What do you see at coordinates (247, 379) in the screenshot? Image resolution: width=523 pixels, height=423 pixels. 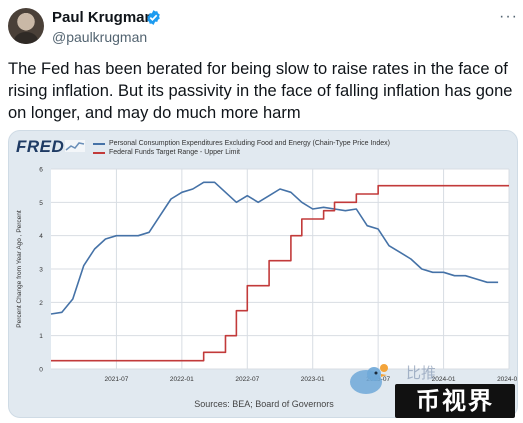 I see `x-tick-label: 2022-07` at bounding box center [247, 379].